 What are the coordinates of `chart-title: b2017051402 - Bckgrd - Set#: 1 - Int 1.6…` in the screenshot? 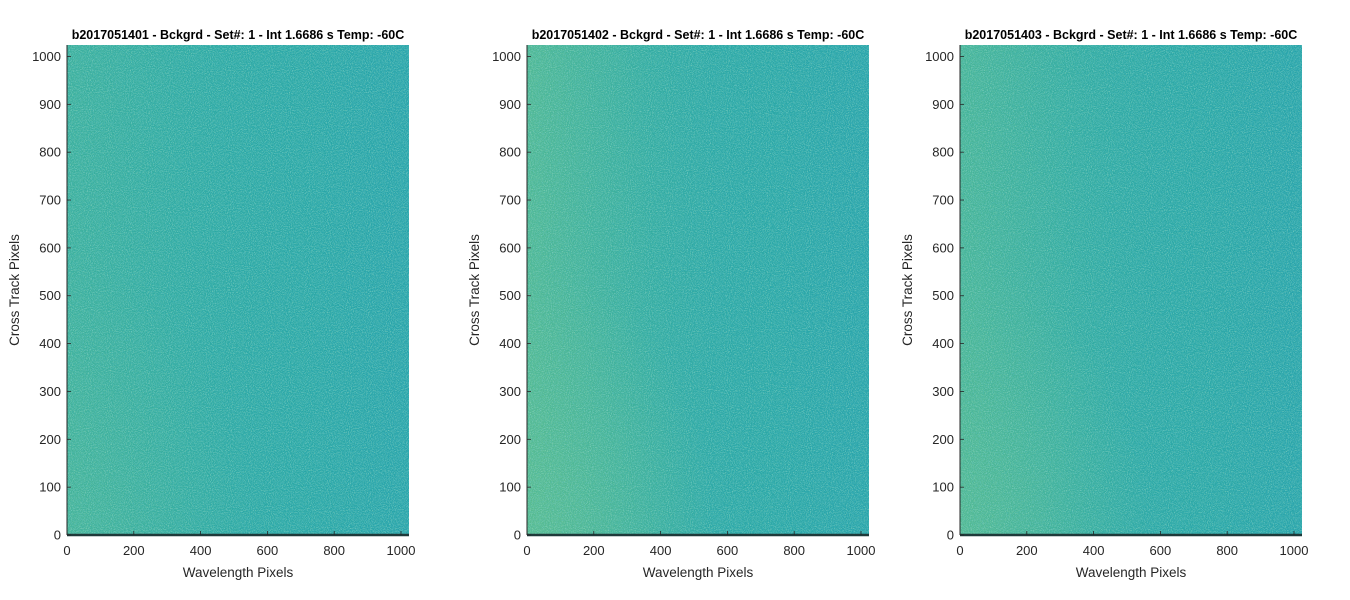 It's located at (698, 35).